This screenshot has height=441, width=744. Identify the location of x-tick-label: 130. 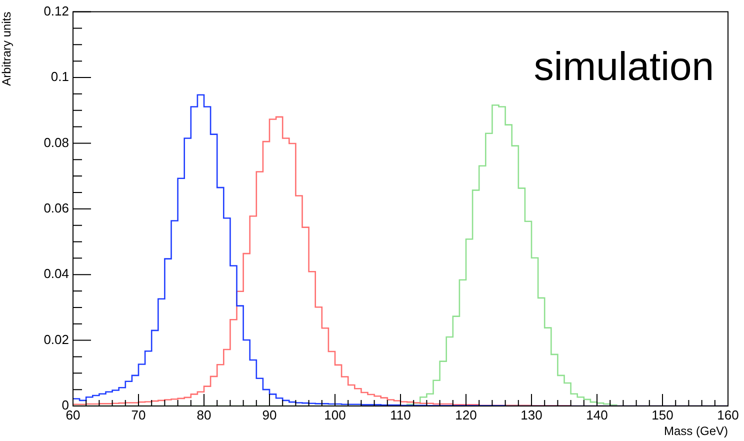
(531, 414).